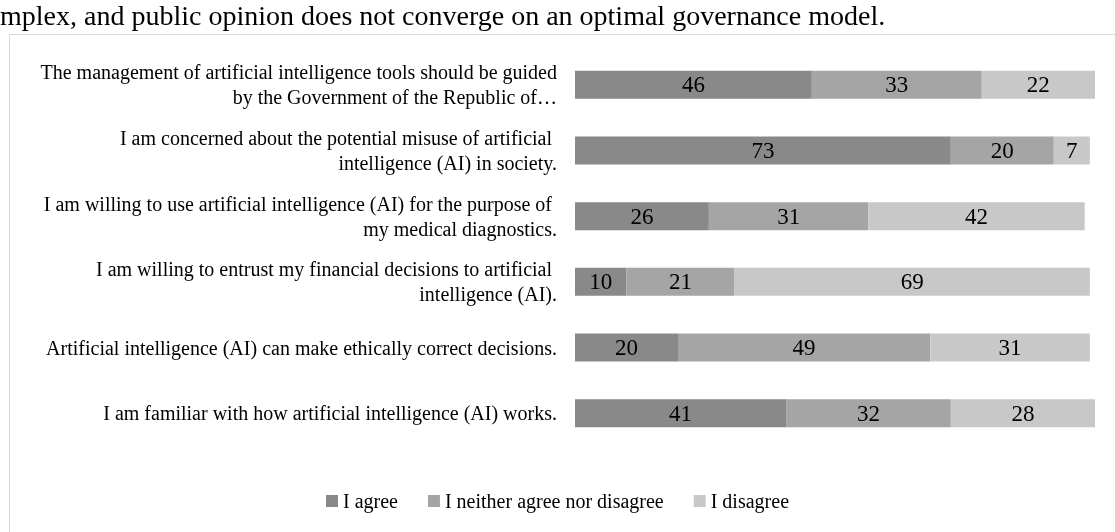  What do you see at coordinates (301, 348) in the screenshot?
I see `y-tick-label: Artificial intelligence (AI) can make ethically correct decisions.` at bounding box center [301, 348].